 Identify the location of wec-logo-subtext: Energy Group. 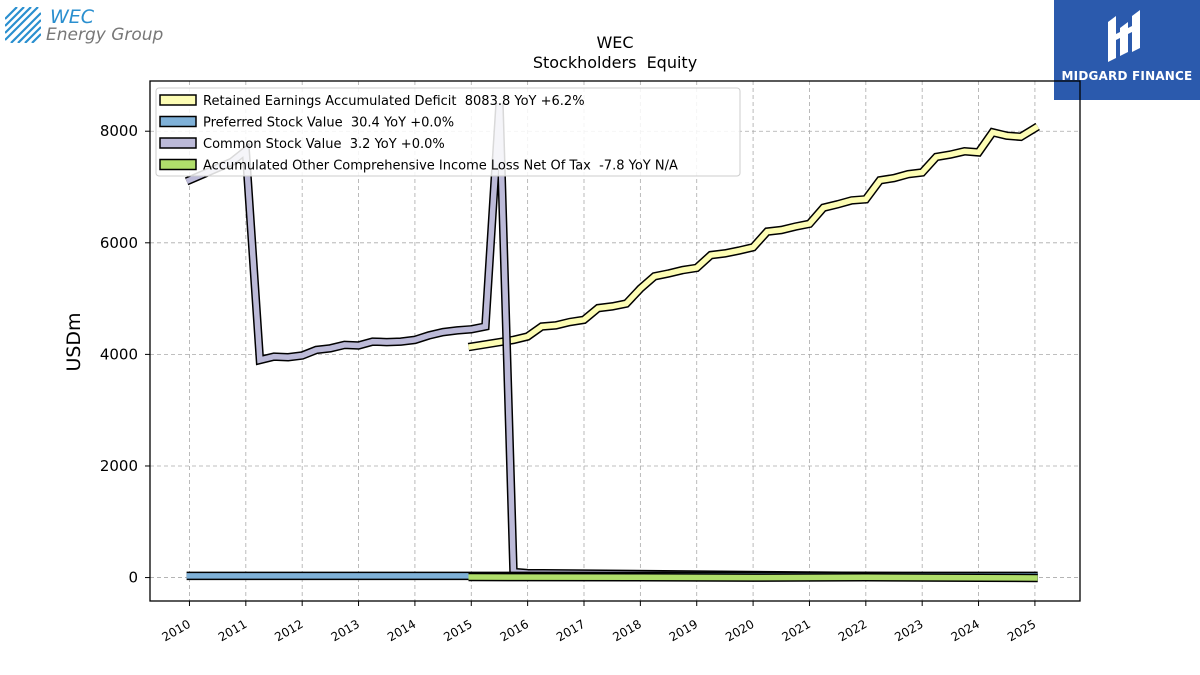
(105, 35).